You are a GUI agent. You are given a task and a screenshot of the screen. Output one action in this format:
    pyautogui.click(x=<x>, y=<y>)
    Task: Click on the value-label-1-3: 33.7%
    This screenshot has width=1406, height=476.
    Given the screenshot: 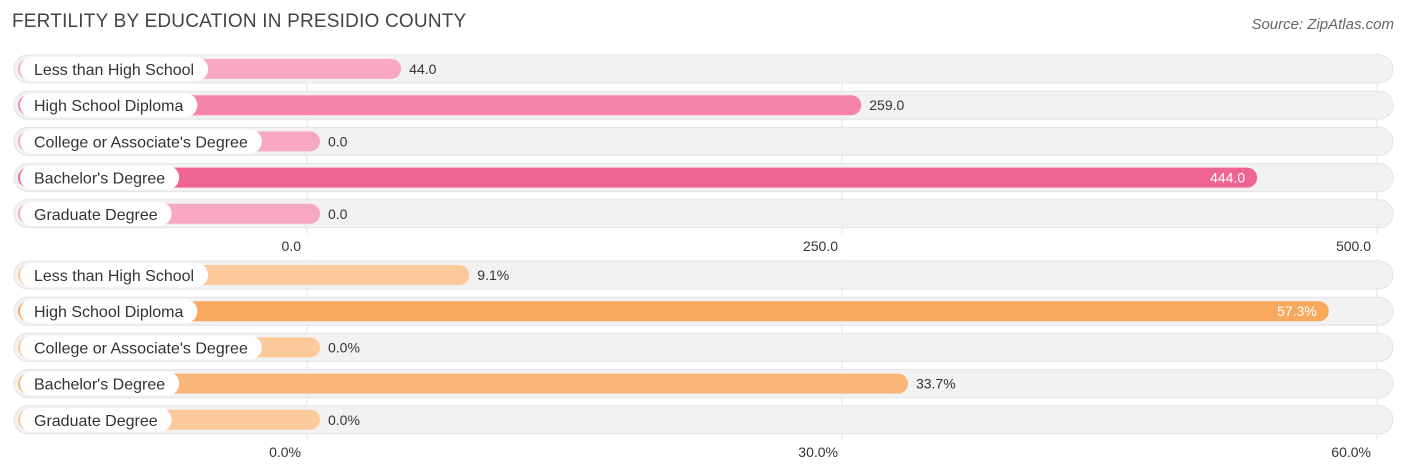 What is the action you would take?
    pyautogui.click(x=936, y=384)
    